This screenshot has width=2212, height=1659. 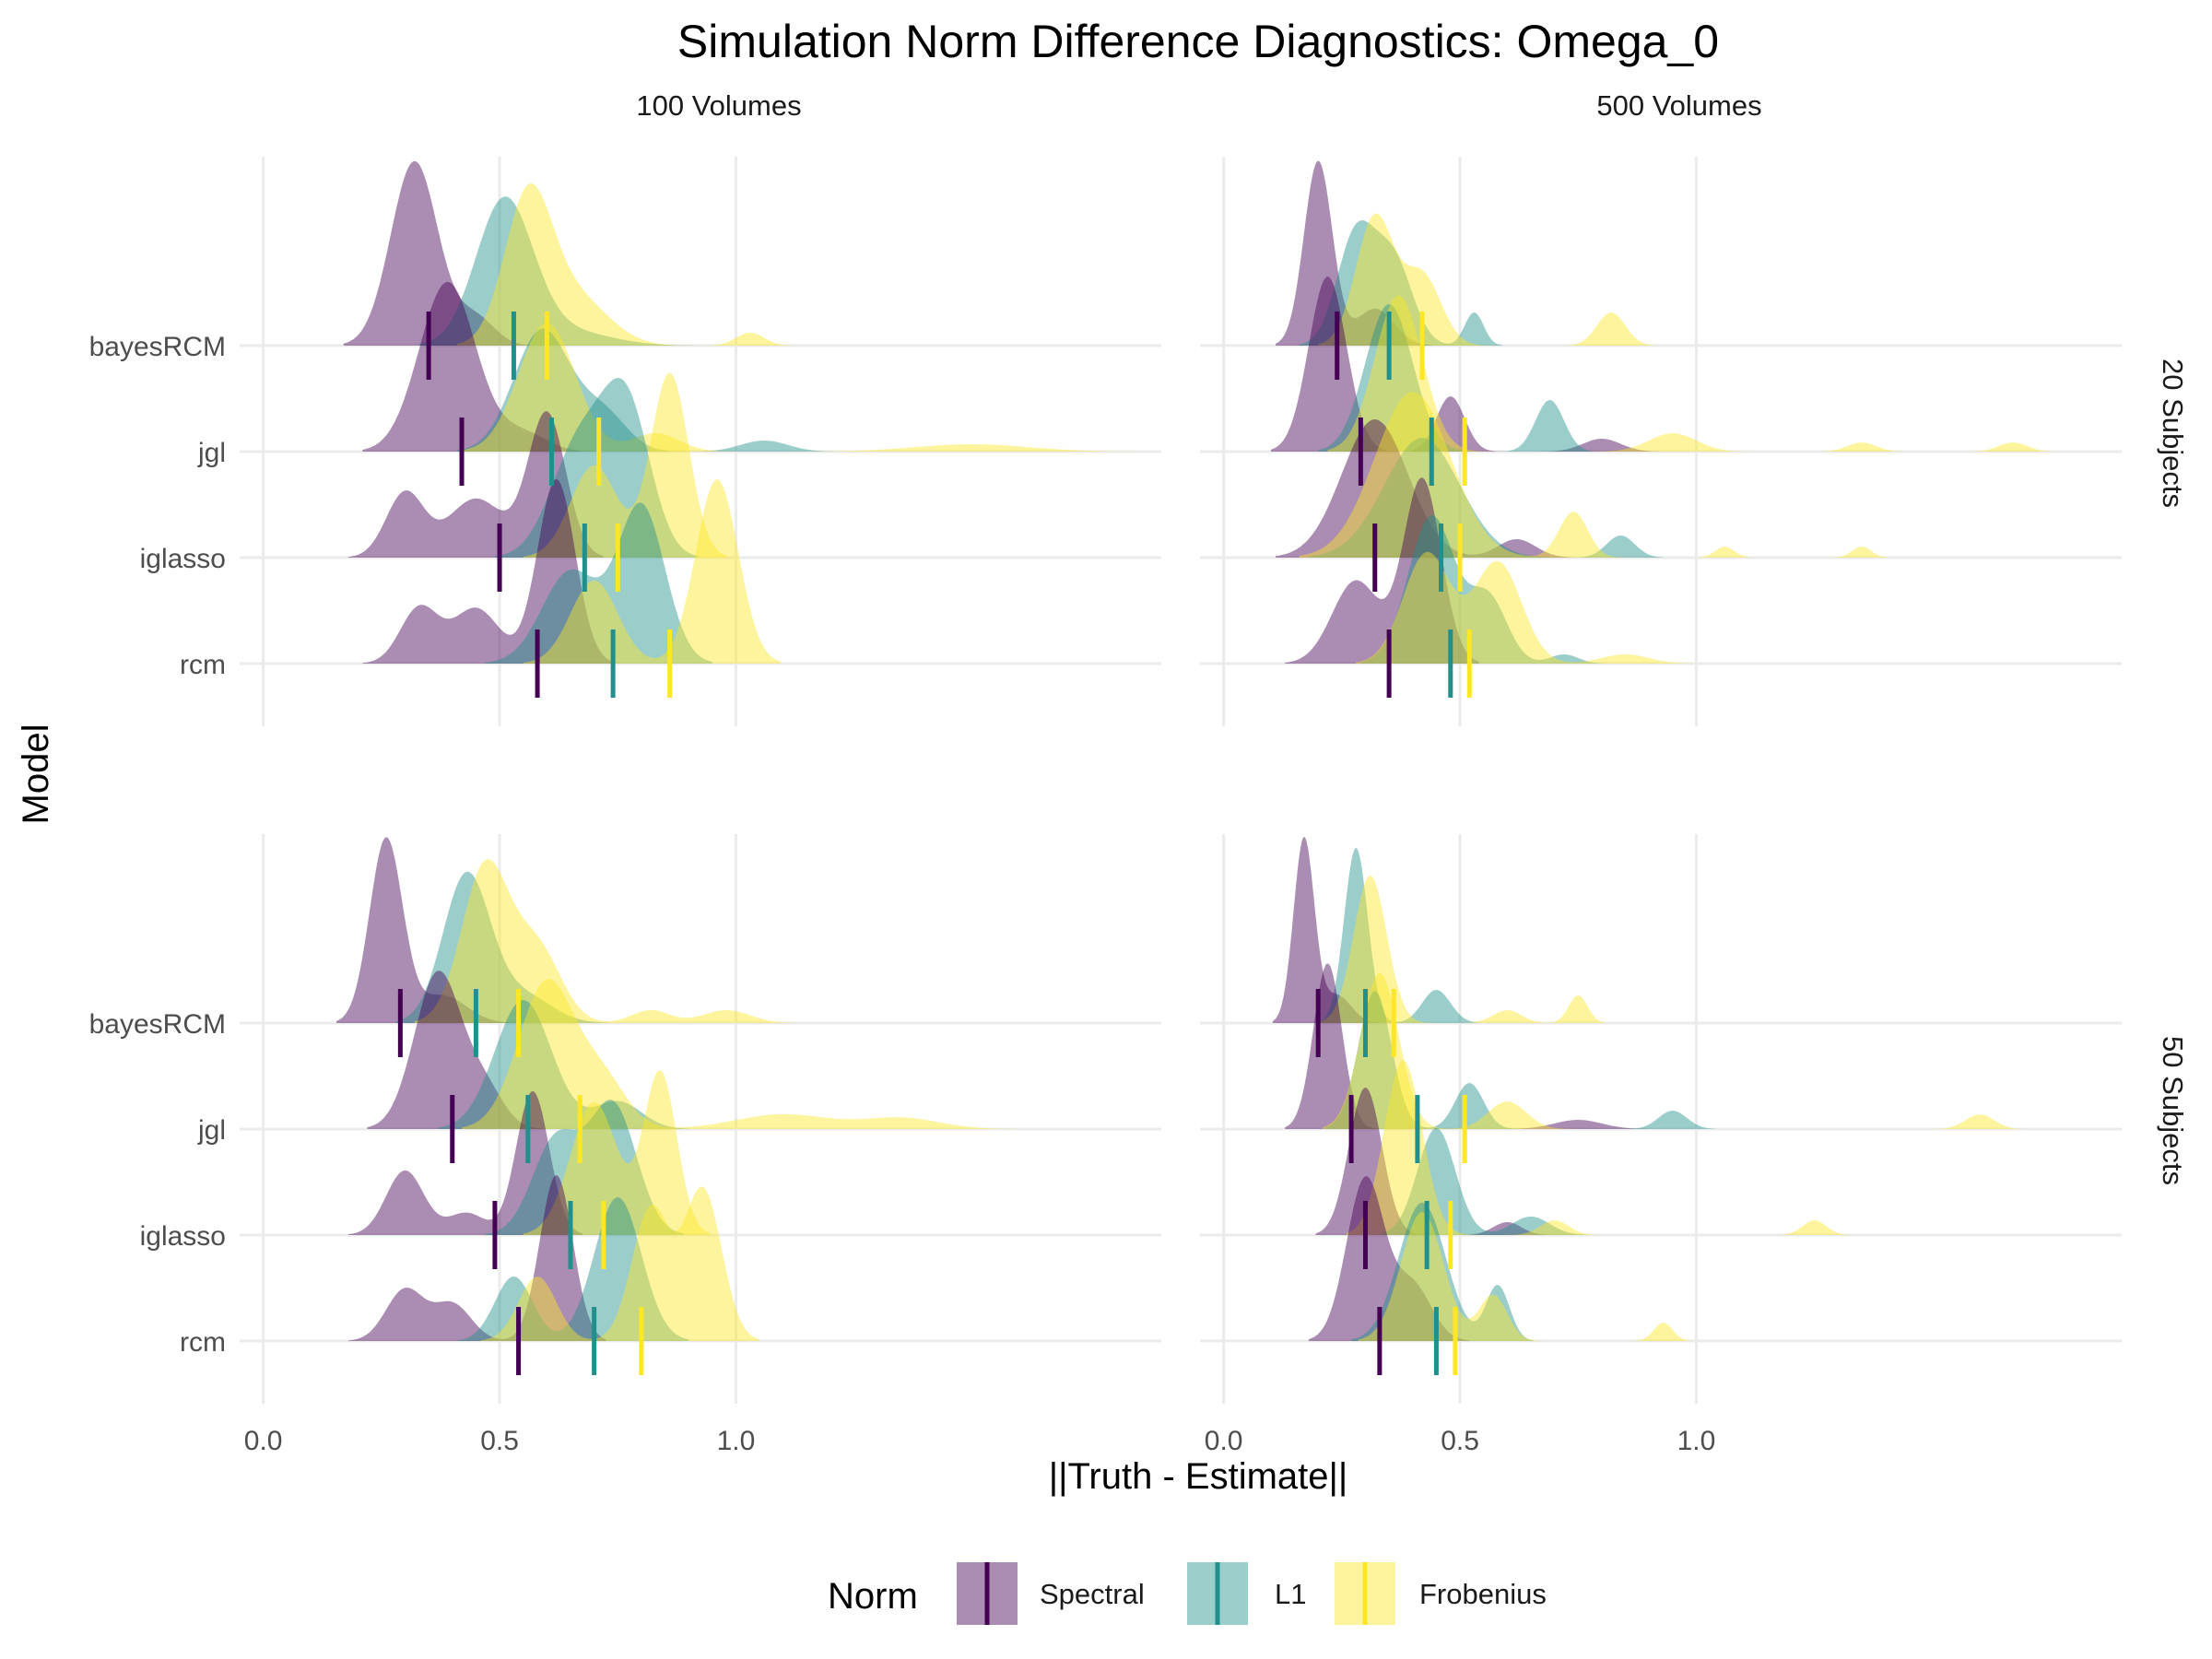 I want to click on legend: Norm Spectral L1 Frobenius, so click(x=1187, y=1593).